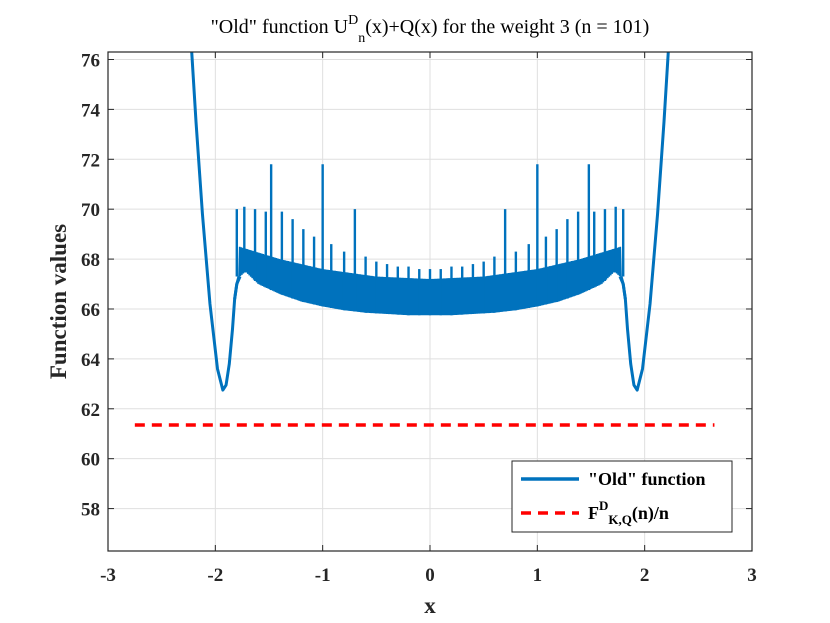 This screenshot has width=830, height=623. Describe the element at coordinates (215, 575) in the screenshot. I see `x-tick-label: -2` at that location.